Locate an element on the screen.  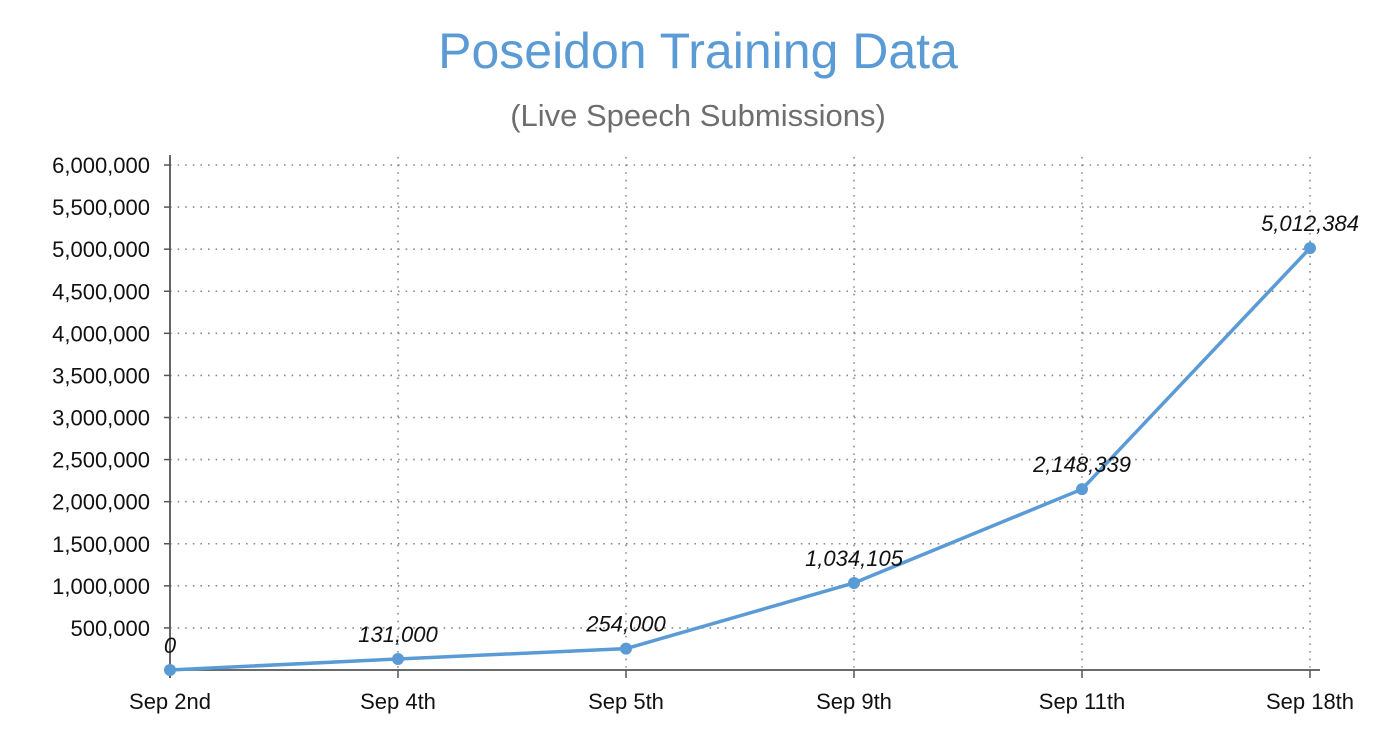
data-label: 1,034,105 is located at coordinates (854, 558).